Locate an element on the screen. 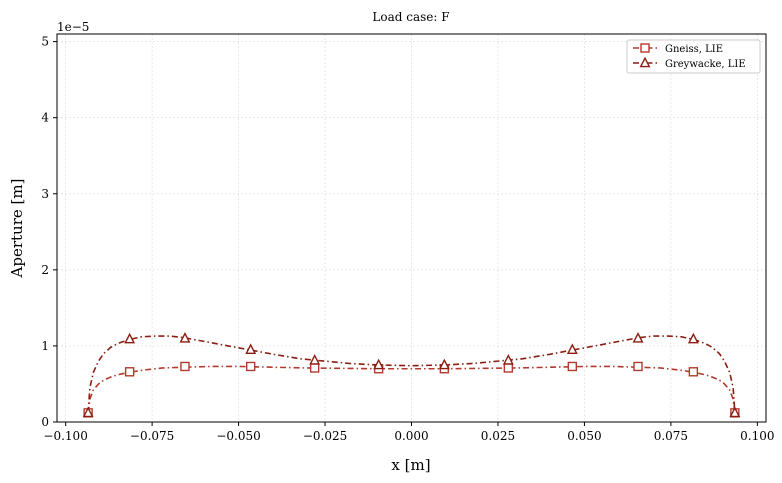  legend-box is located at coordinates (693, 56).